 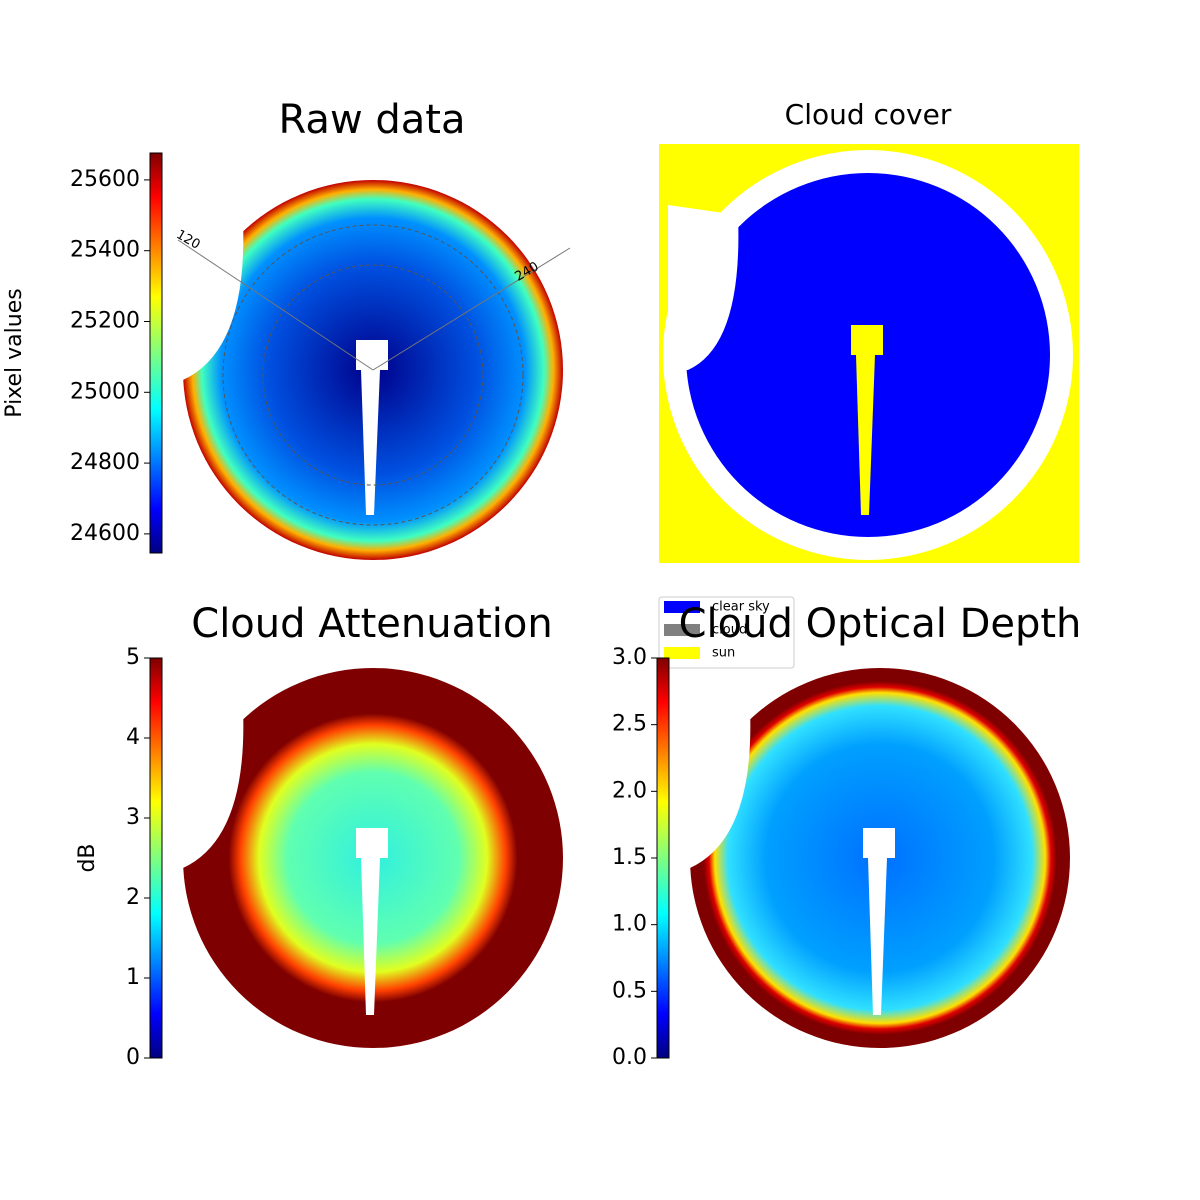 I want to click on colorbar-label: dB, so click(x=87, y=857).